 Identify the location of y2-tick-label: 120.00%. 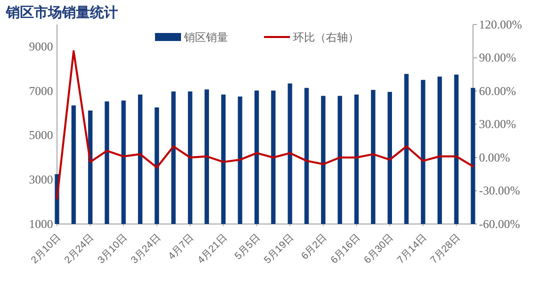
(500, 24).